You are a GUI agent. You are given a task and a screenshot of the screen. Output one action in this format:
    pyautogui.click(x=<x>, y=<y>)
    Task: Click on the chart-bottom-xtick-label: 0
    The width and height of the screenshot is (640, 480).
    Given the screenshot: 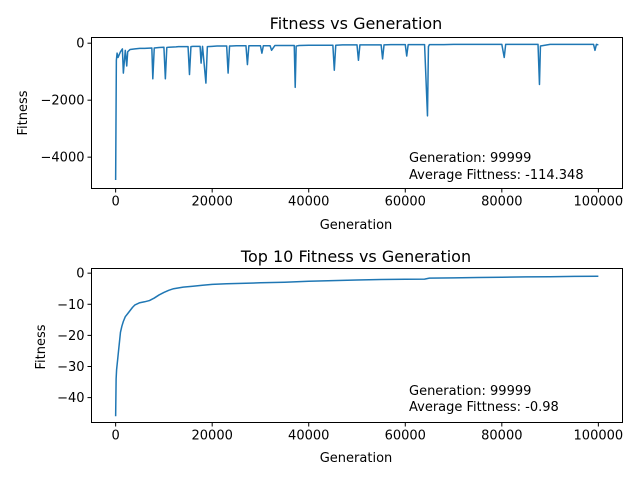 What is the action you would take?
    pyautogui.click(x=115, y=436)
    